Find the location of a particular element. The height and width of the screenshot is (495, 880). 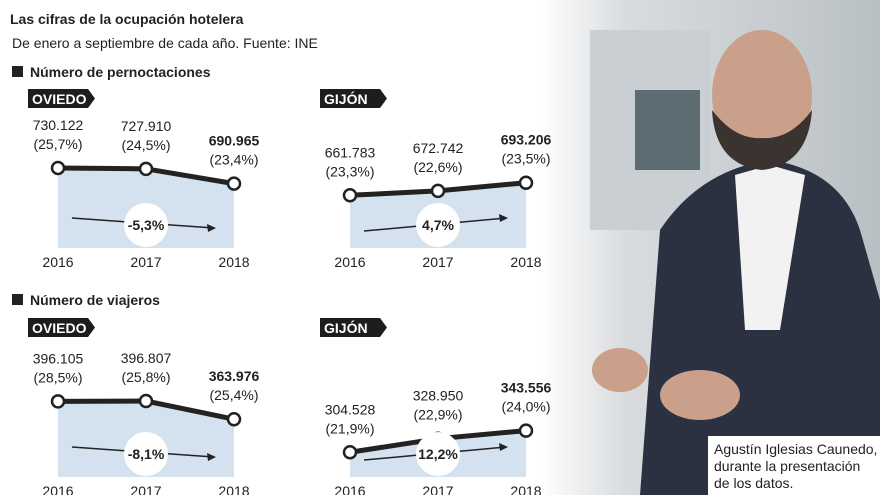

value-label: 690.965 is located at coordinates (234, 141).